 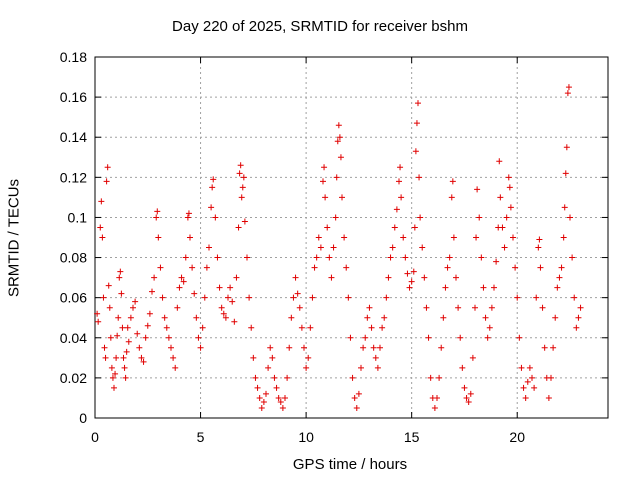 What do you see at coordinates (73, 258) in the screenshot?
I see `y-tick-label: 0.08` at bounding box center [73, 258].